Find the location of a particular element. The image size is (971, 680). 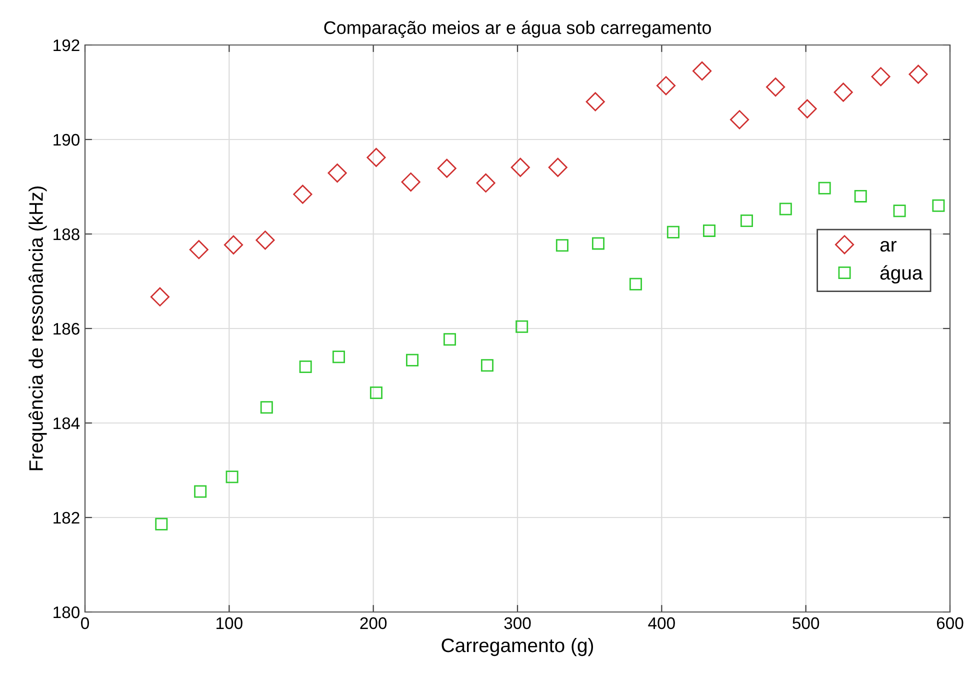

x-tick-label: 500 is located at coordinates (806, 623).